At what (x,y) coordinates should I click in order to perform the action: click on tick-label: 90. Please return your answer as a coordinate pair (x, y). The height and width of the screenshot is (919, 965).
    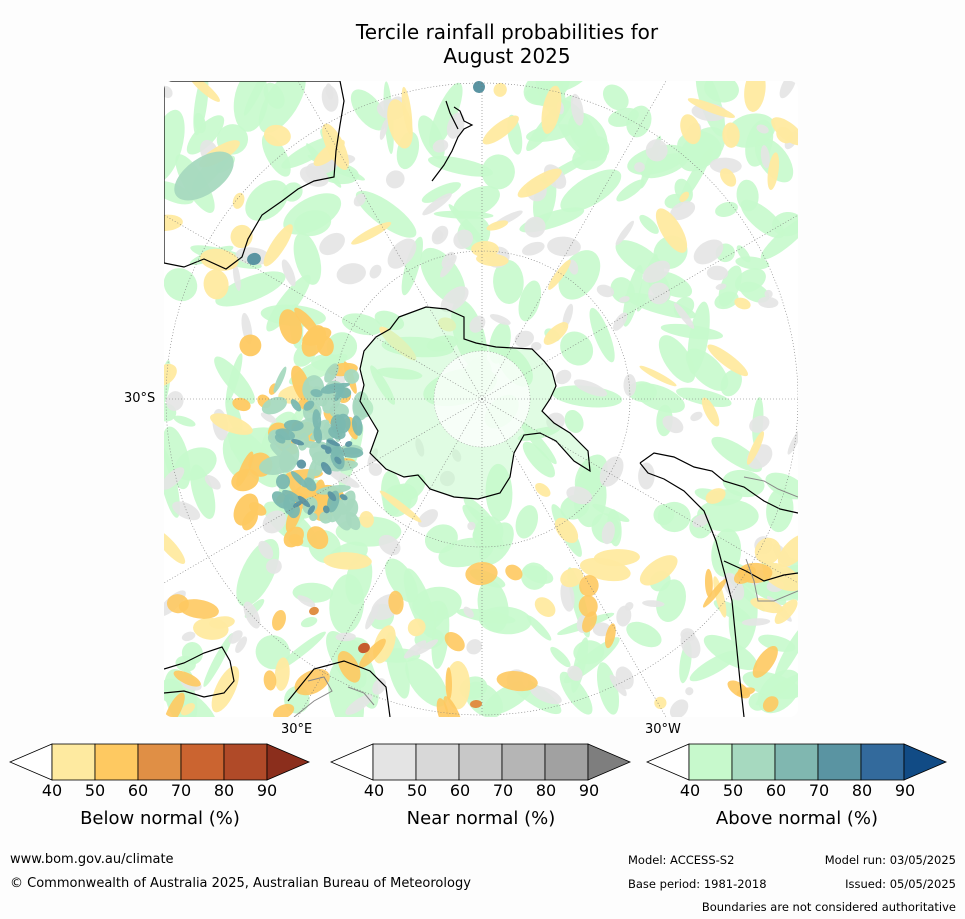
    Looking at the image, I should click on (267, 790).